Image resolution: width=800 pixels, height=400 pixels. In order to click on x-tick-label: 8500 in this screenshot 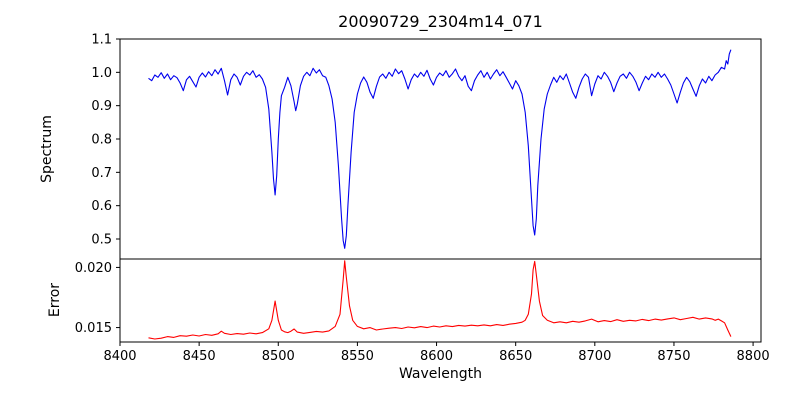, I will do `click(278, 356)`.